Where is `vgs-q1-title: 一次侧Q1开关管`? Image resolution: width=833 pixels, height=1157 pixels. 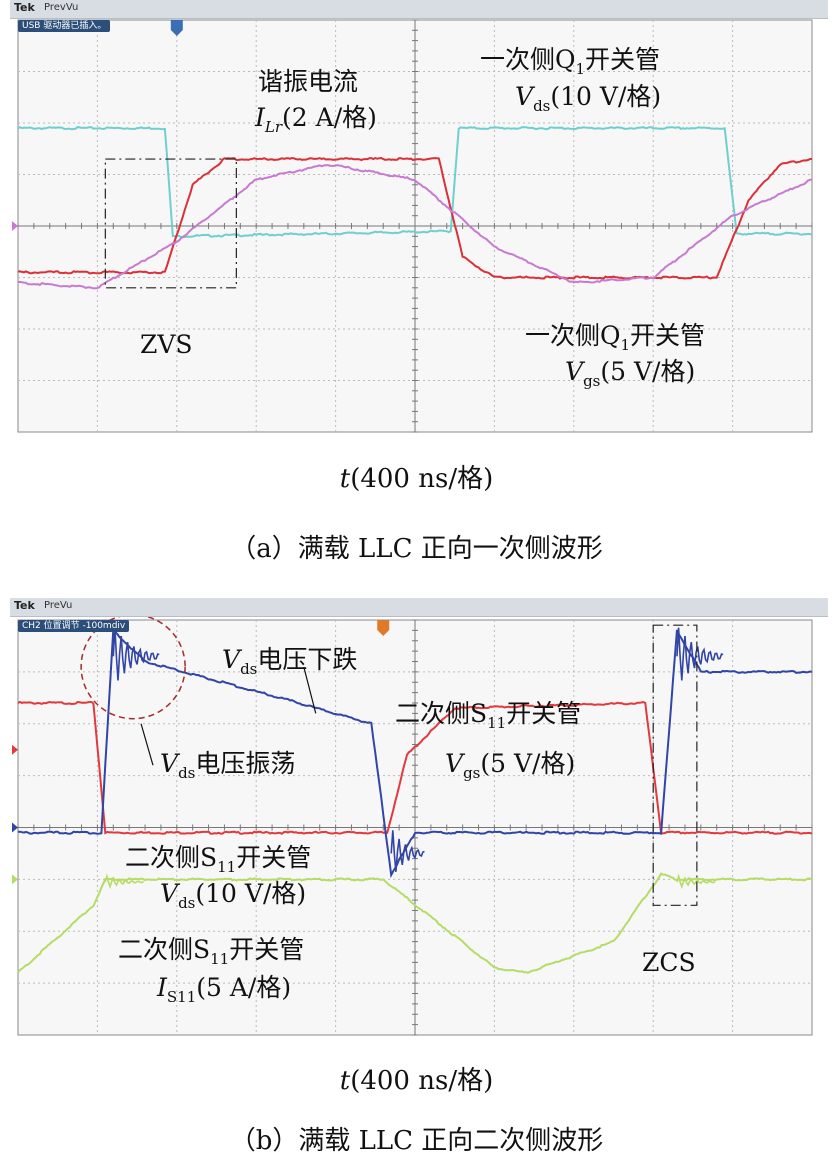
vgs-q1-title: 一次侧Q1开关管 is located at coordinates (615, 337).